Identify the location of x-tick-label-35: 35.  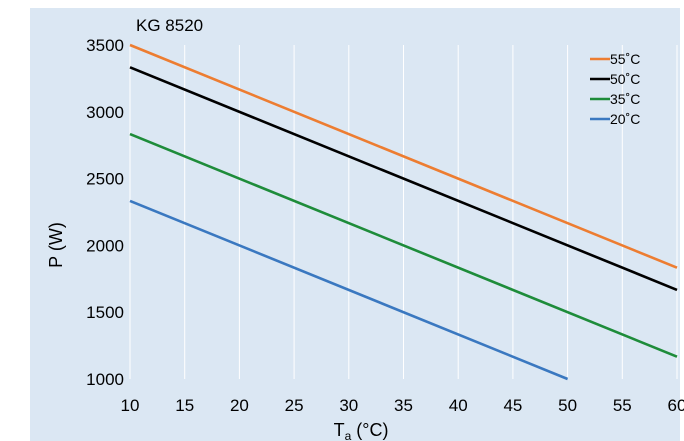
(403, 405).